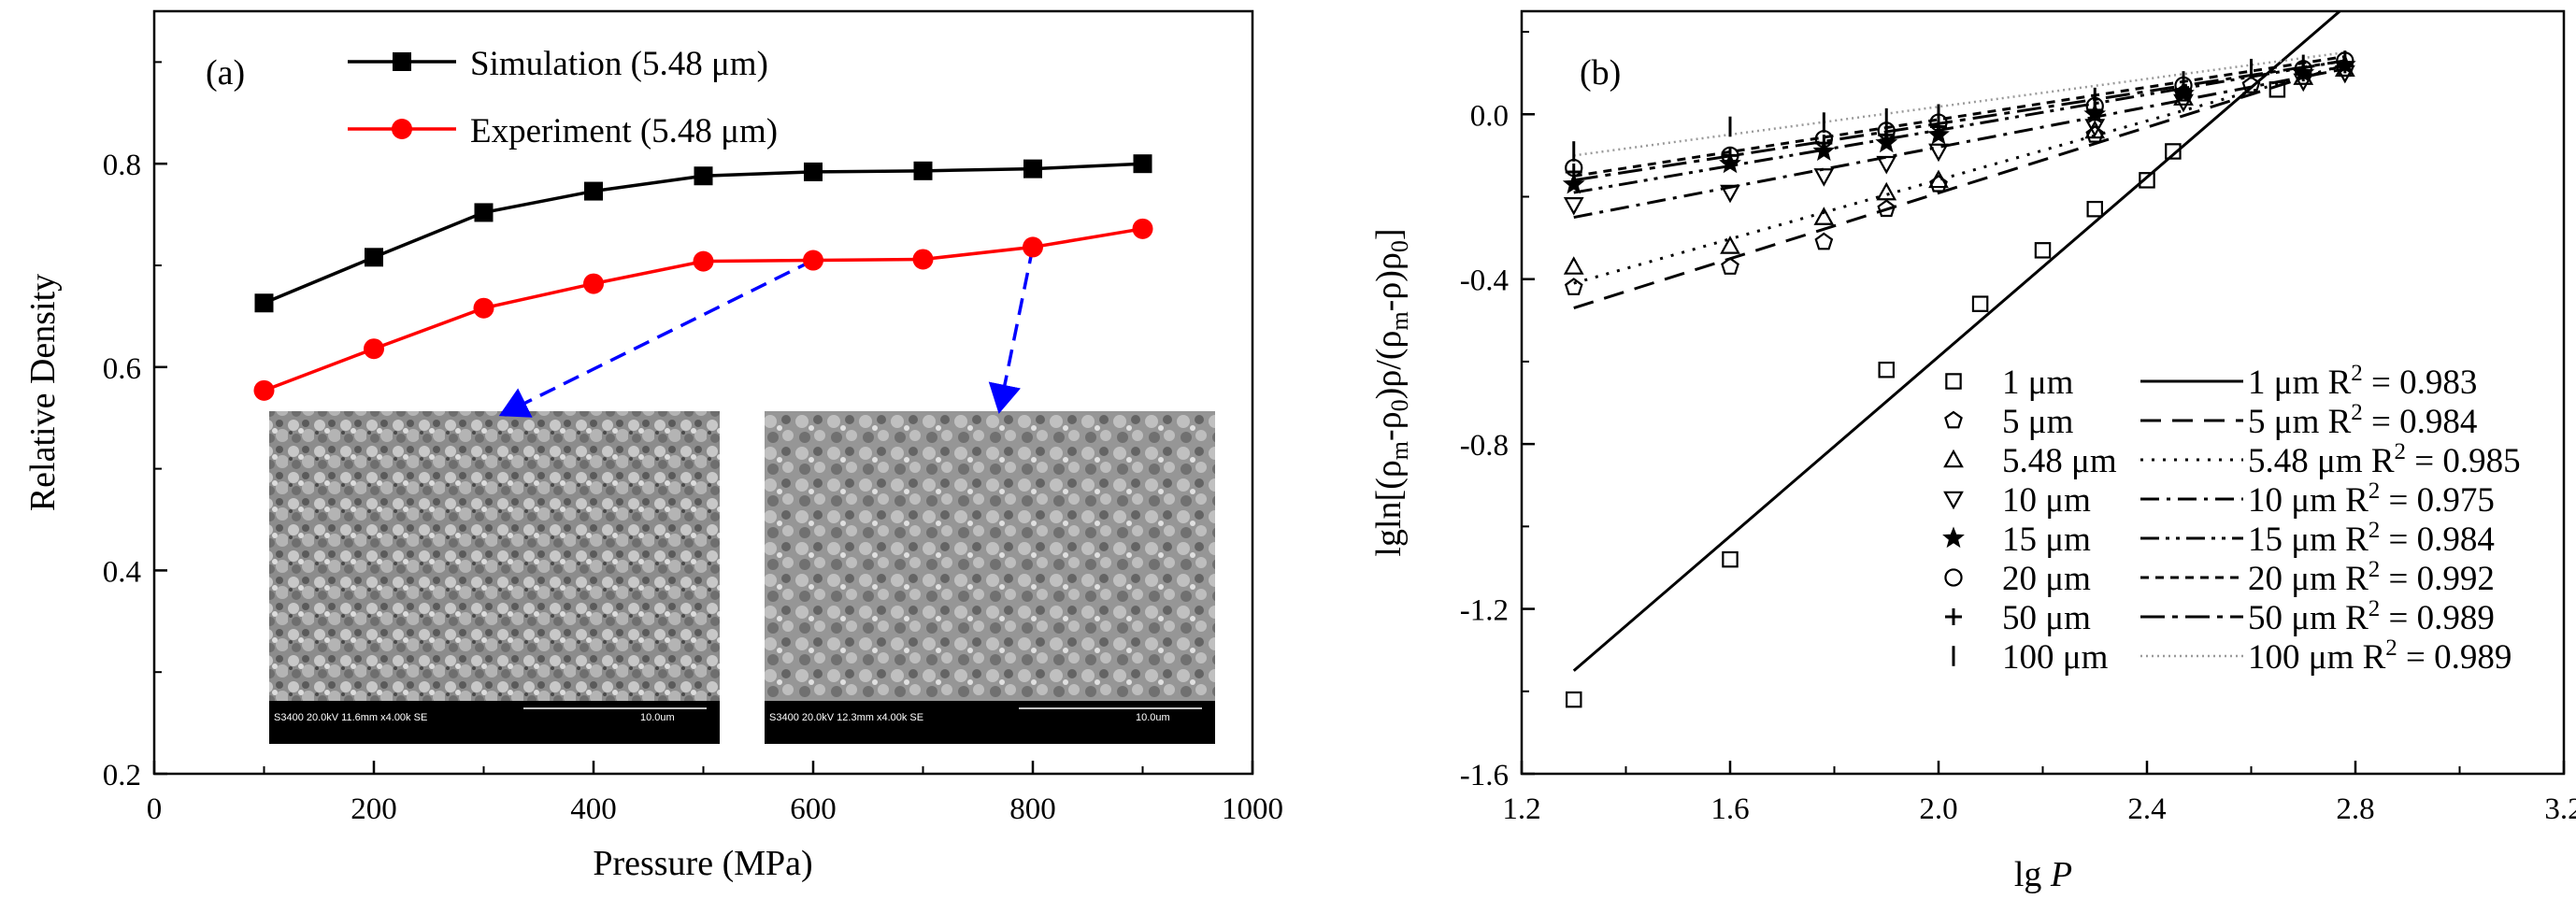 This screenshot has height=899, width=2576. Describe the element at coordinates (2317, 499) in the screenshot. I see `legend-fit-row: 10 μm R2 = 0.975` at that location.